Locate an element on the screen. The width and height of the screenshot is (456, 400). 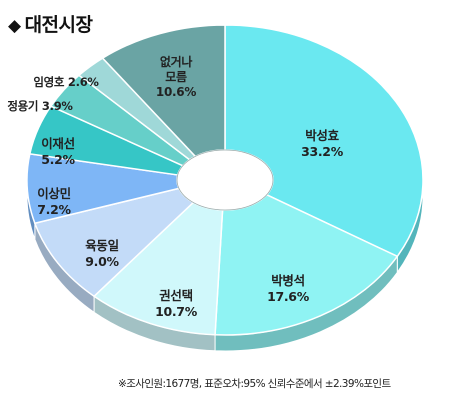
slice-name: 이재선 is located at coordinates (58, 143).